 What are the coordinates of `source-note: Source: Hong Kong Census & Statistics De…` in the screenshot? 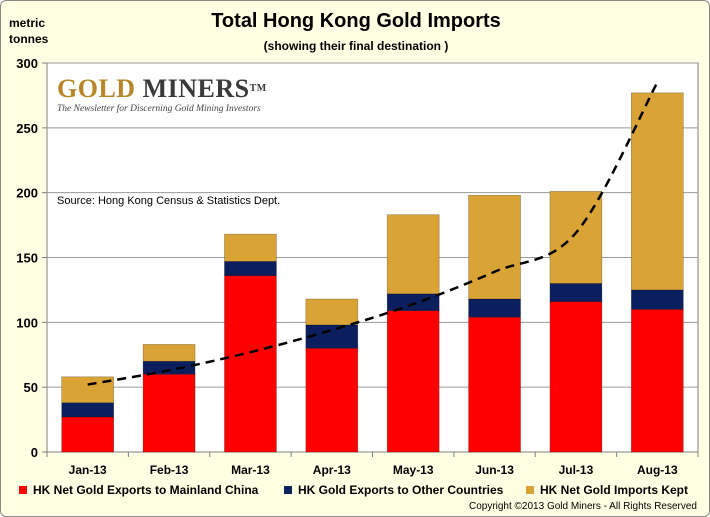 It's located at (169, 201).